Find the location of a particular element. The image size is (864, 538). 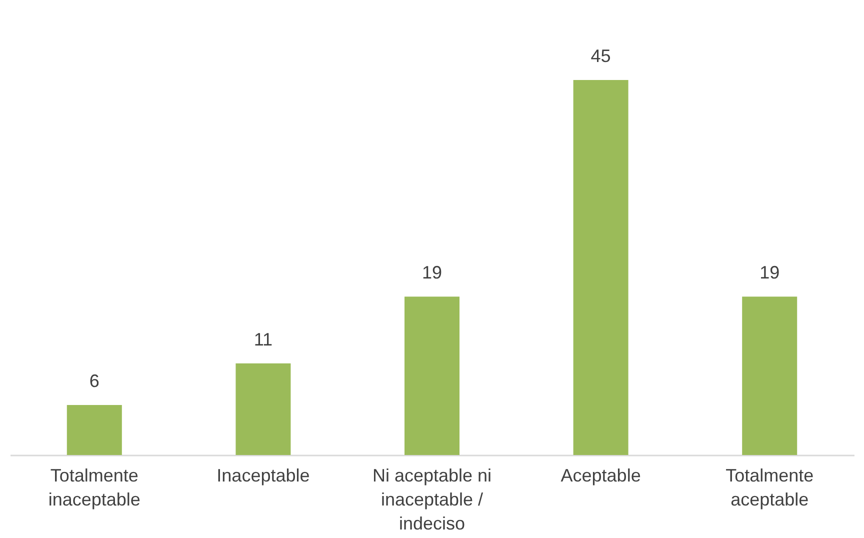

data-label: 11 is located at coordinates (263, 339).